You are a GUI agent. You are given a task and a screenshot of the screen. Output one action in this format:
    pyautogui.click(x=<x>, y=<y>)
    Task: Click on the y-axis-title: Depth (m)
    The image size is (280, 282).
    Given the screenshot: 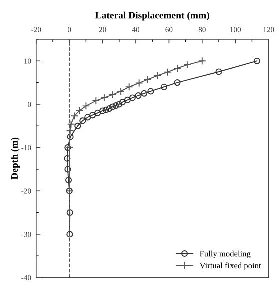 What is the action you would take?
    pyautogui.click(x=15, y=159)
    